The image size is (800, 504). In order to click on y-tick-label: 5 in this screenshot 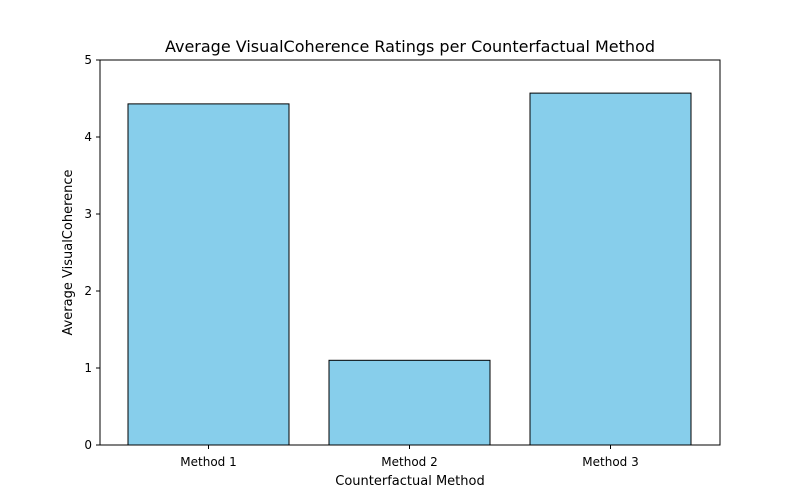, I will do `click(88, 60)`.